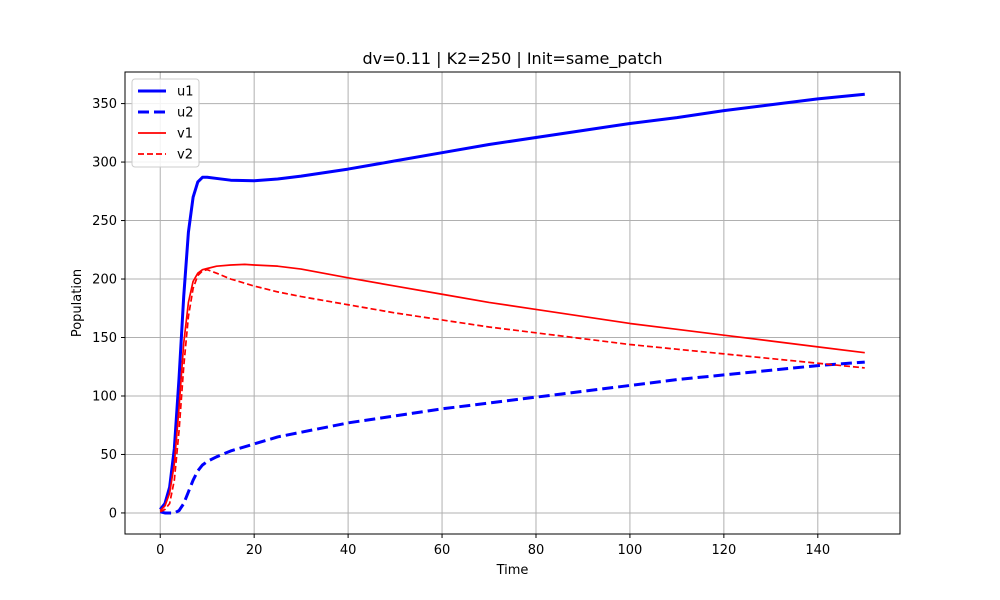  I want to click on y-tick-label: 150, so click(104, 338).